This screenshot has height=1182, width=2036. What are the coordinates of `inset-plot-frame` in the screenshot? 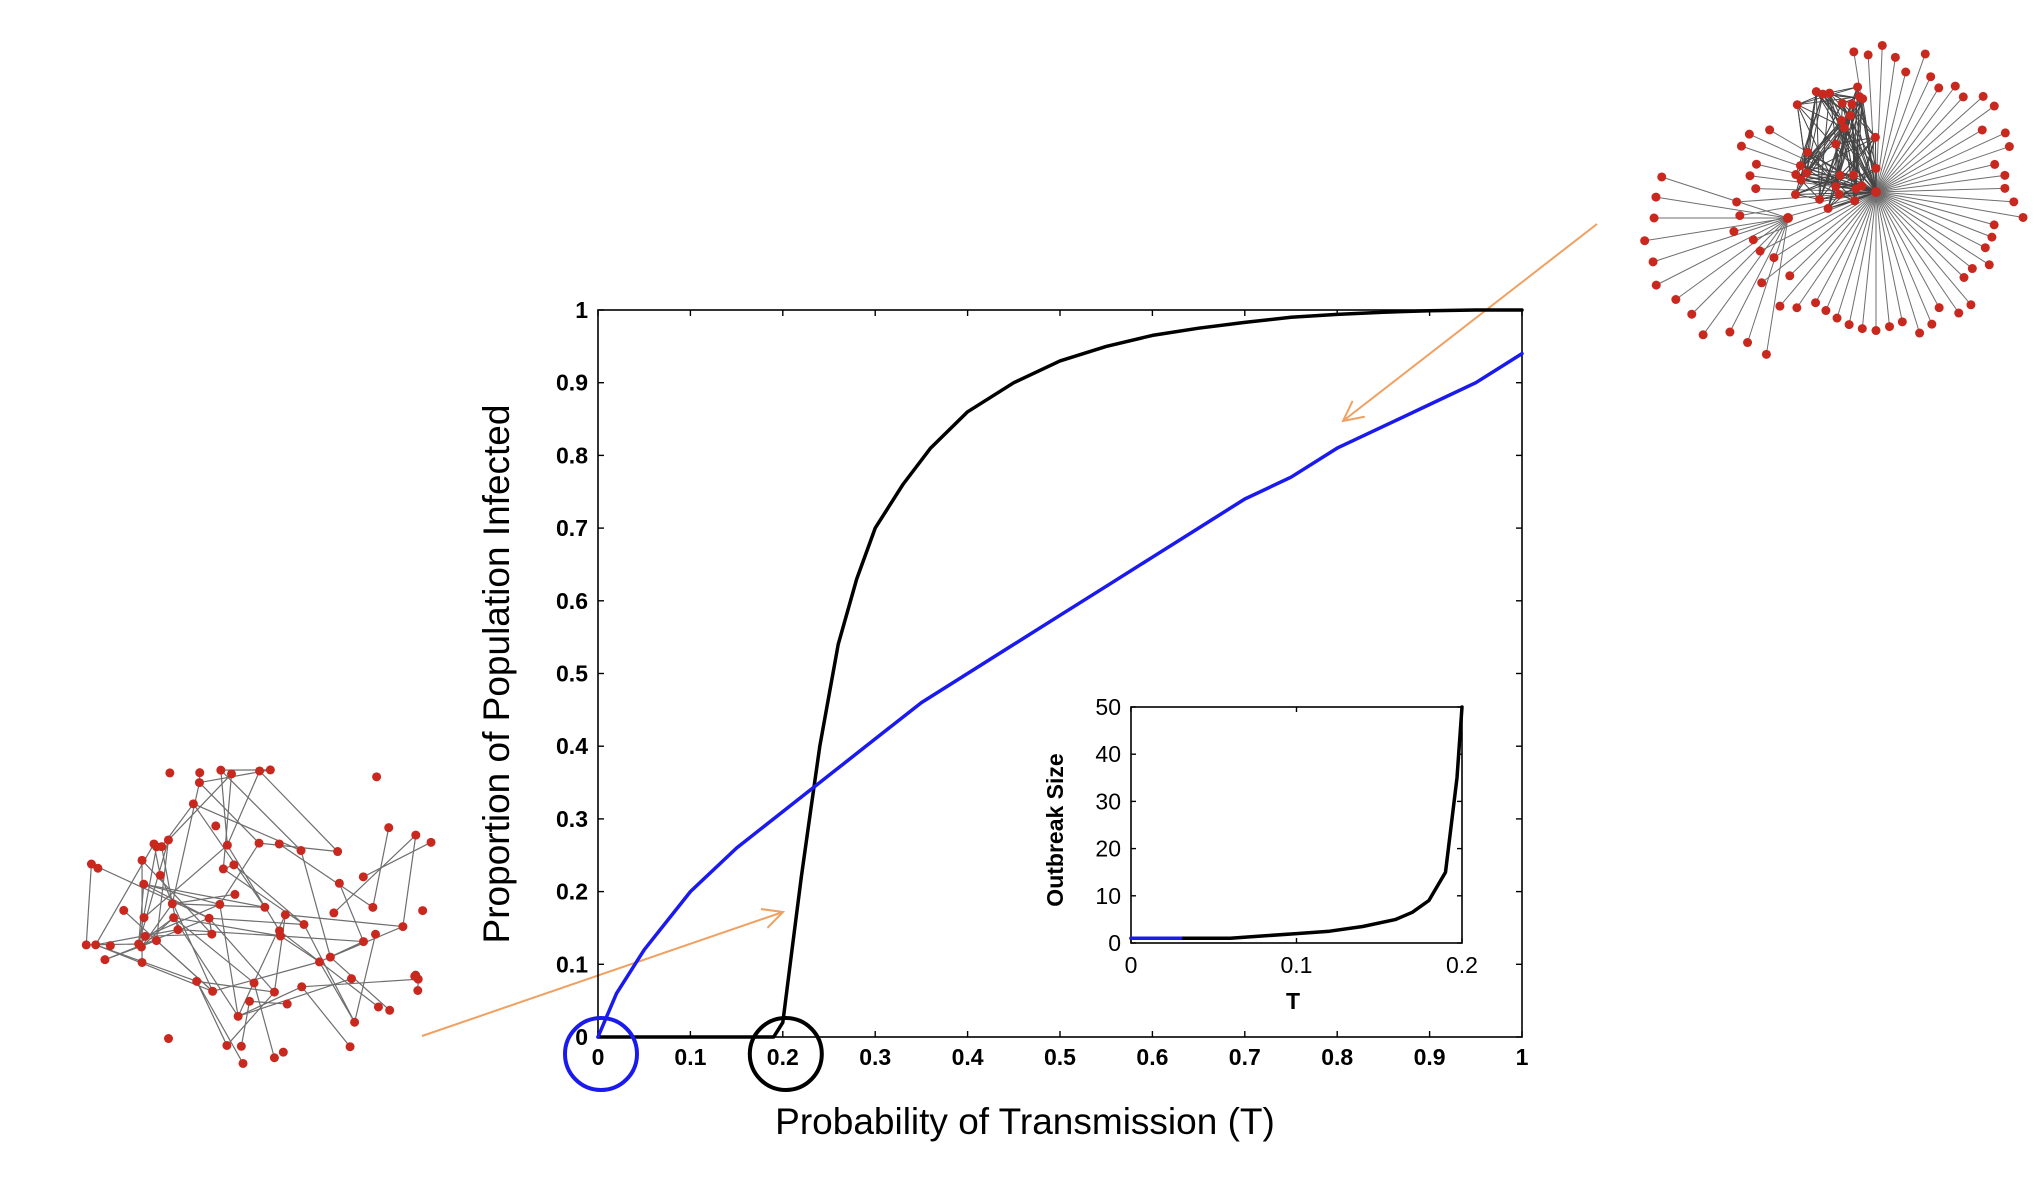 It's located at (1296, 825).